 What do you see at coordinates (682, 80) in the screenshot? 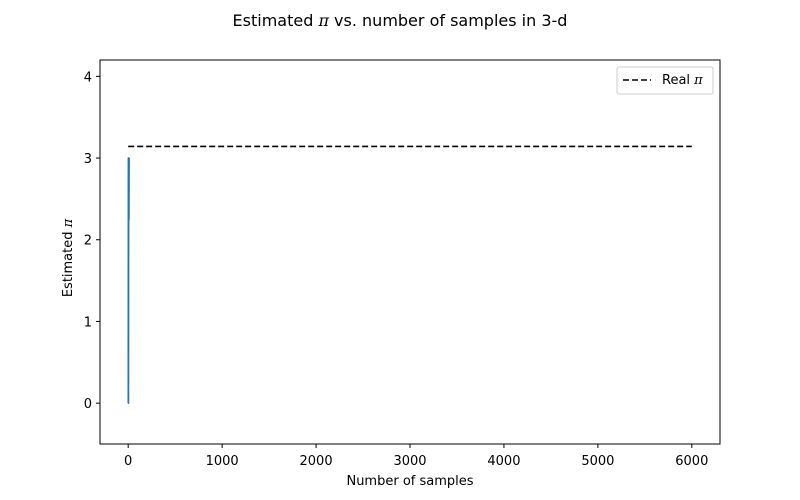
I see `legend-label-real-pi: Real π` at bounding box center [682, 80].